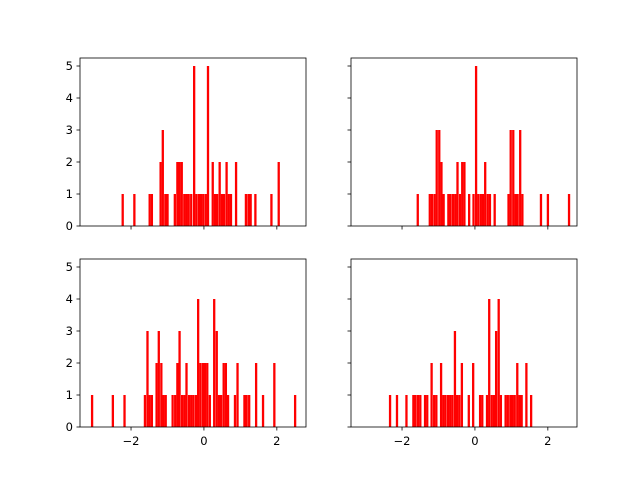 This screenshot has width=640, height=480. What do you see at coordinates (464, 142) in the screenshot?
I see `axes-frame` at bounding box center [464, 142].